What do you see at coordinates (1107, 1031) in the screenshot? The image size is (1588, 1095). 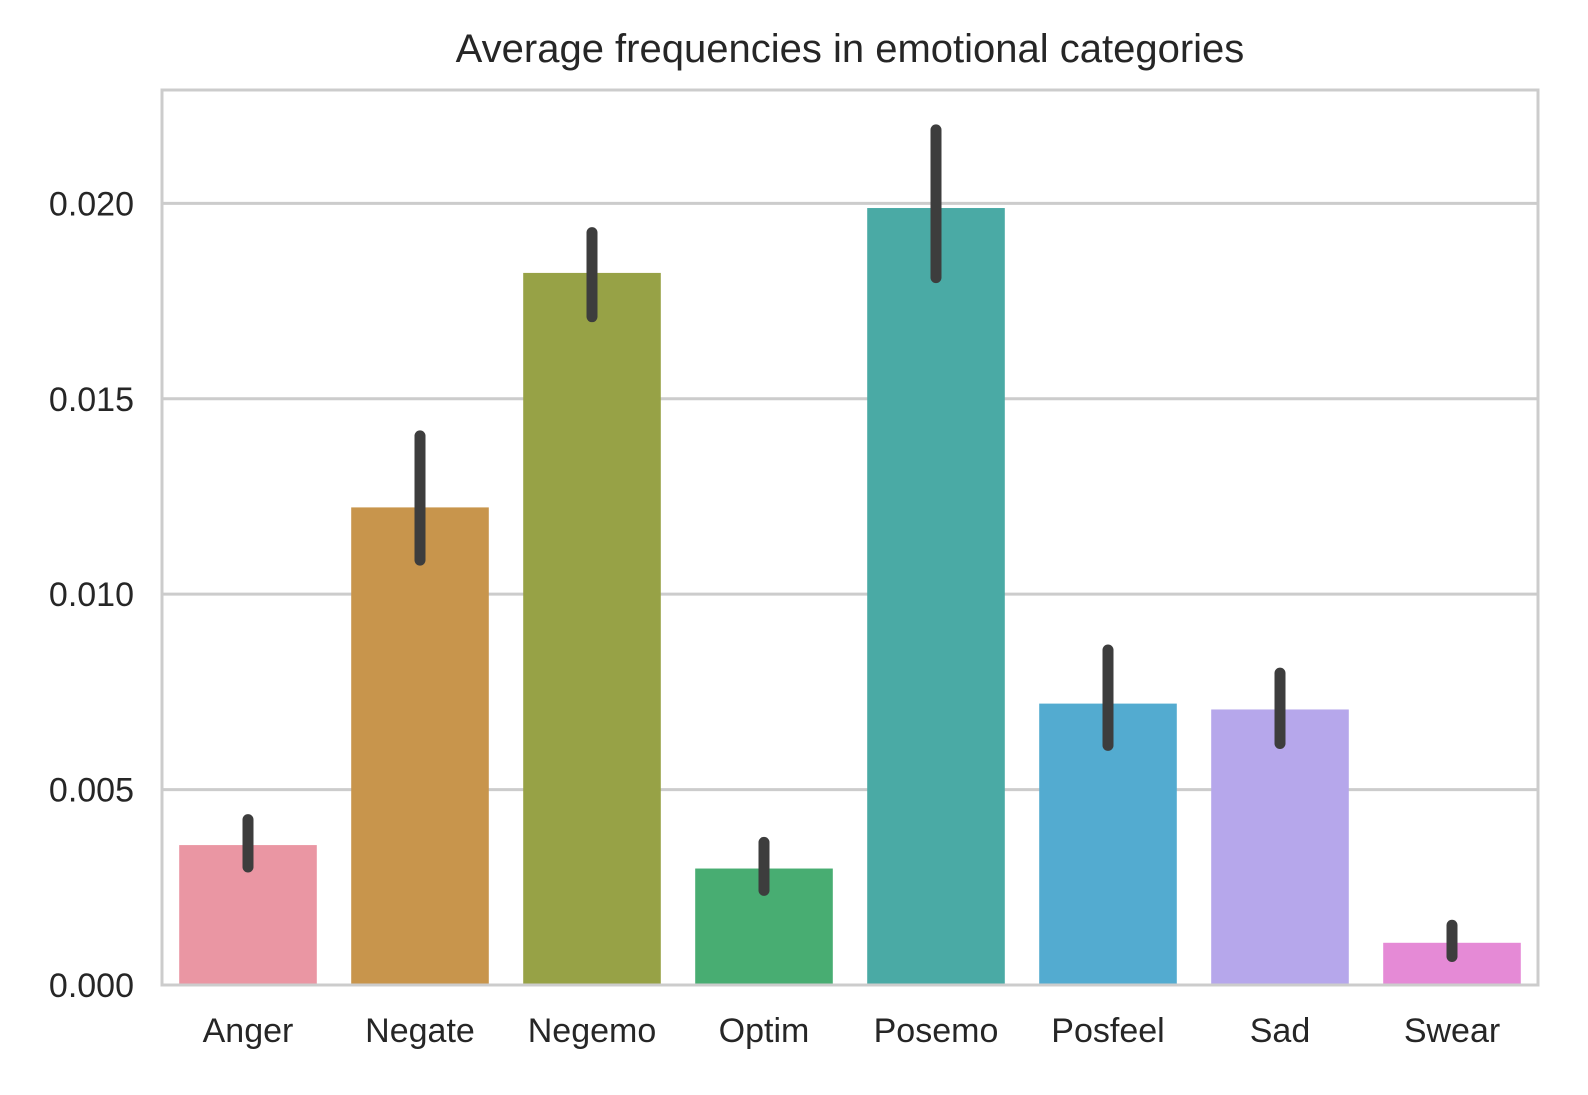 I see `x-tick-label: Posfeel` at bounding box center [1107, 1031].